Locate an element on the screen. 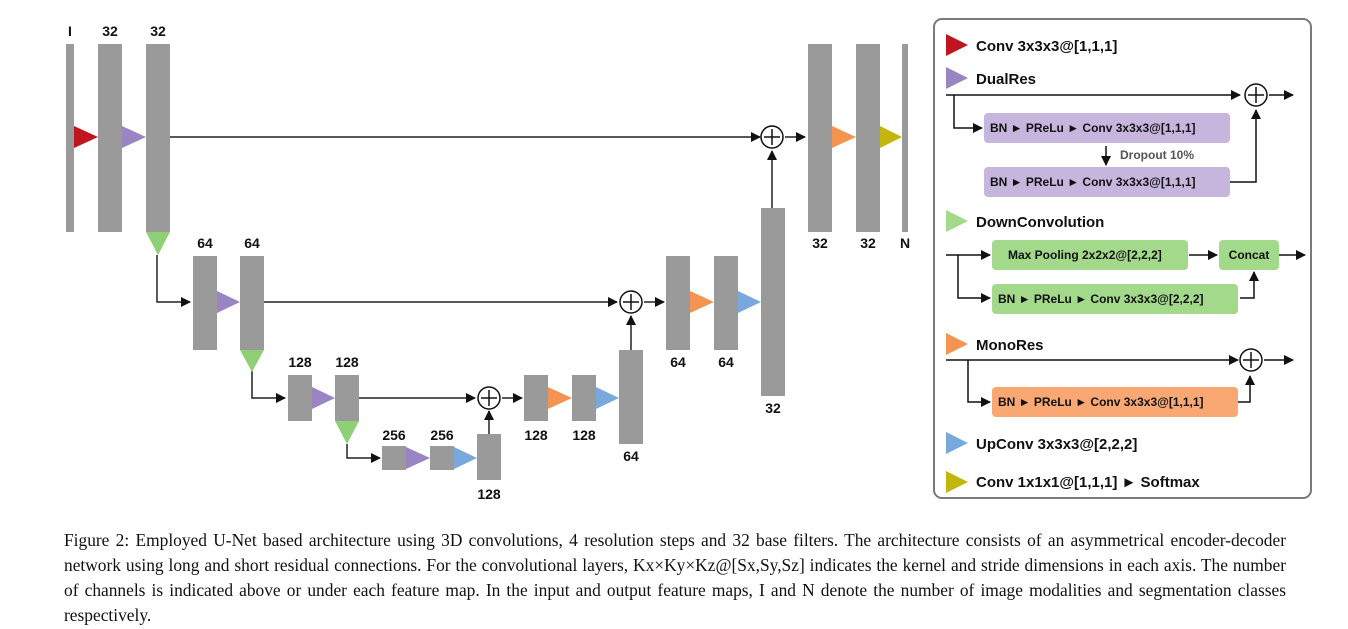 The image size is (1348, 629). feature-map-dec3a is located at coordinates (536, 398).